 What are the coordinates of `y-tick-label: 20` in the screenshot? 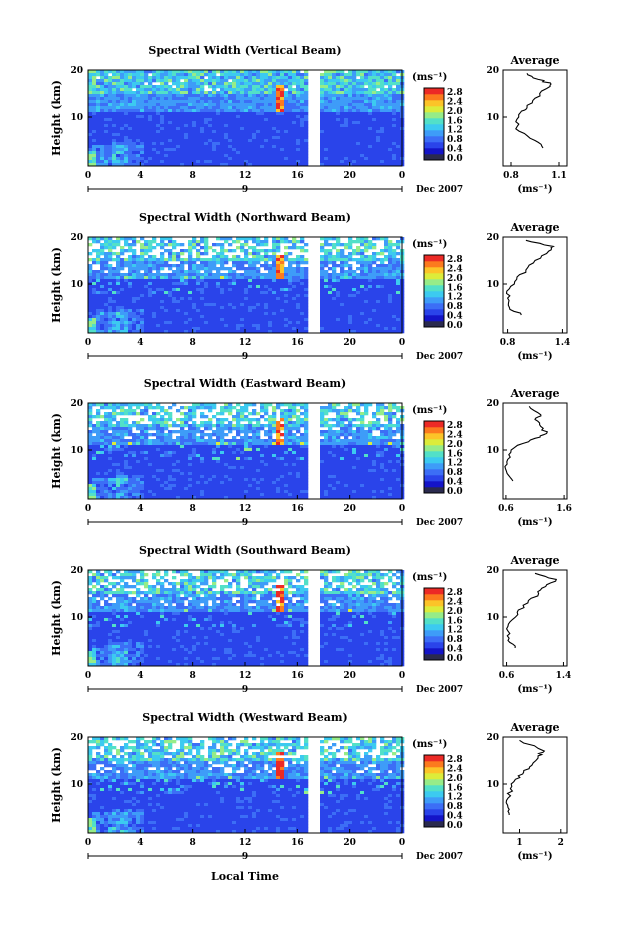 It's located at (76, 238).